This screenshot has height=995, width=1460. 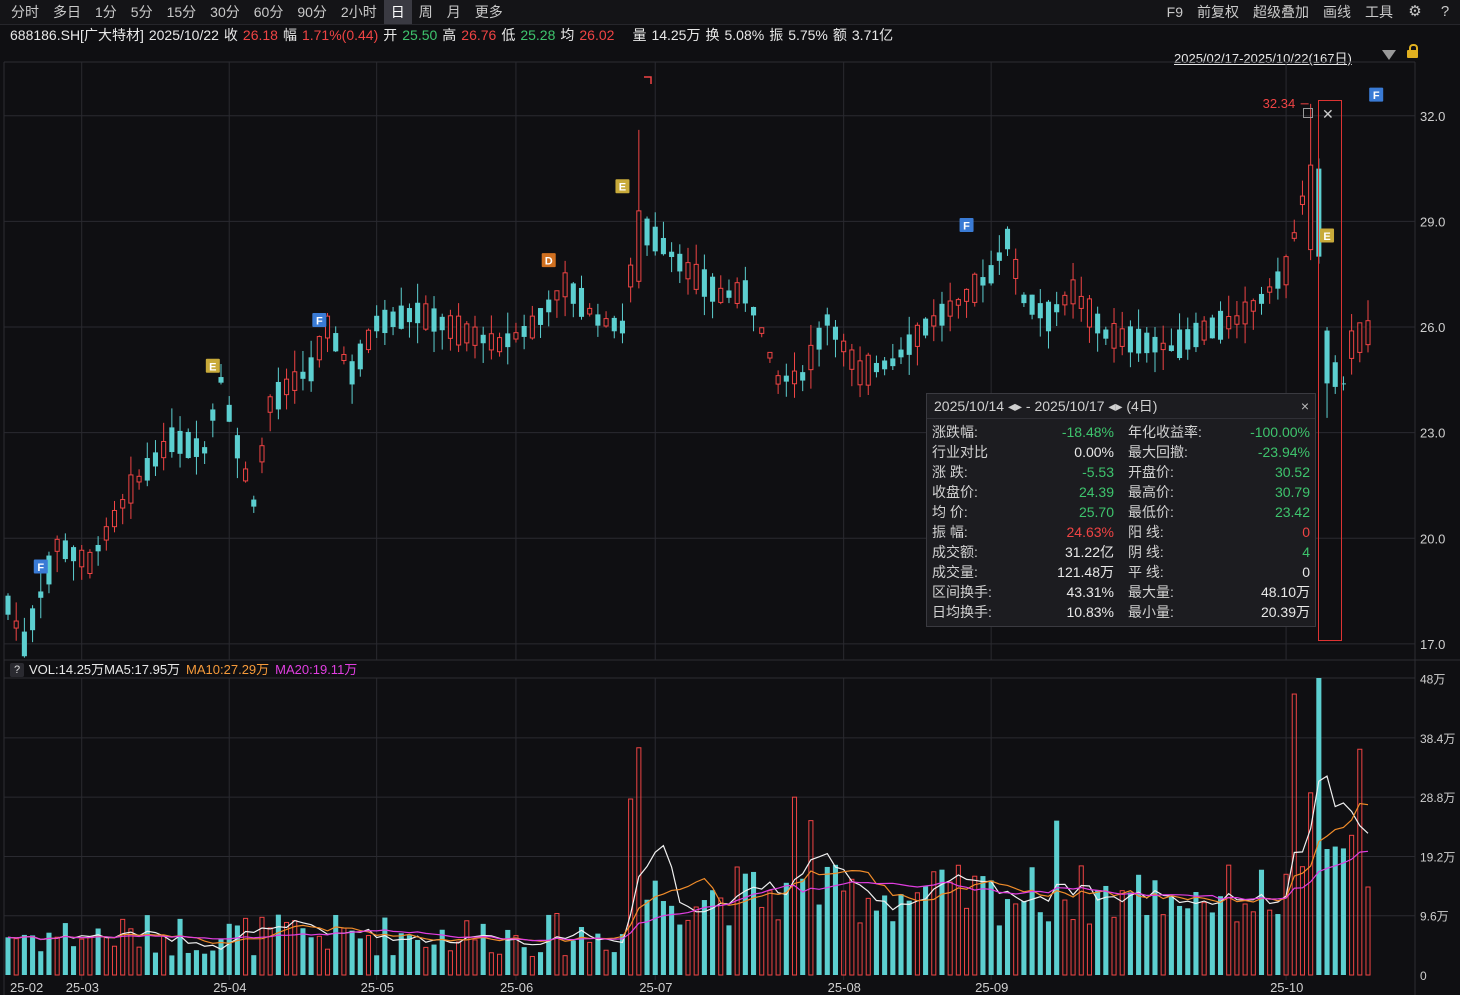 I want to click on month-label: 25-10, so click(x=1286, y=987).